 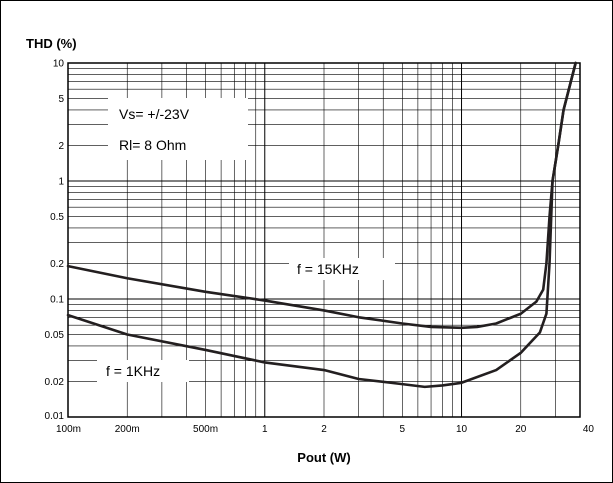 What do you see at coordinates (59, 64) in the screenshot?
I see `y-tick-label: 10` at bounding box center [59, 64].